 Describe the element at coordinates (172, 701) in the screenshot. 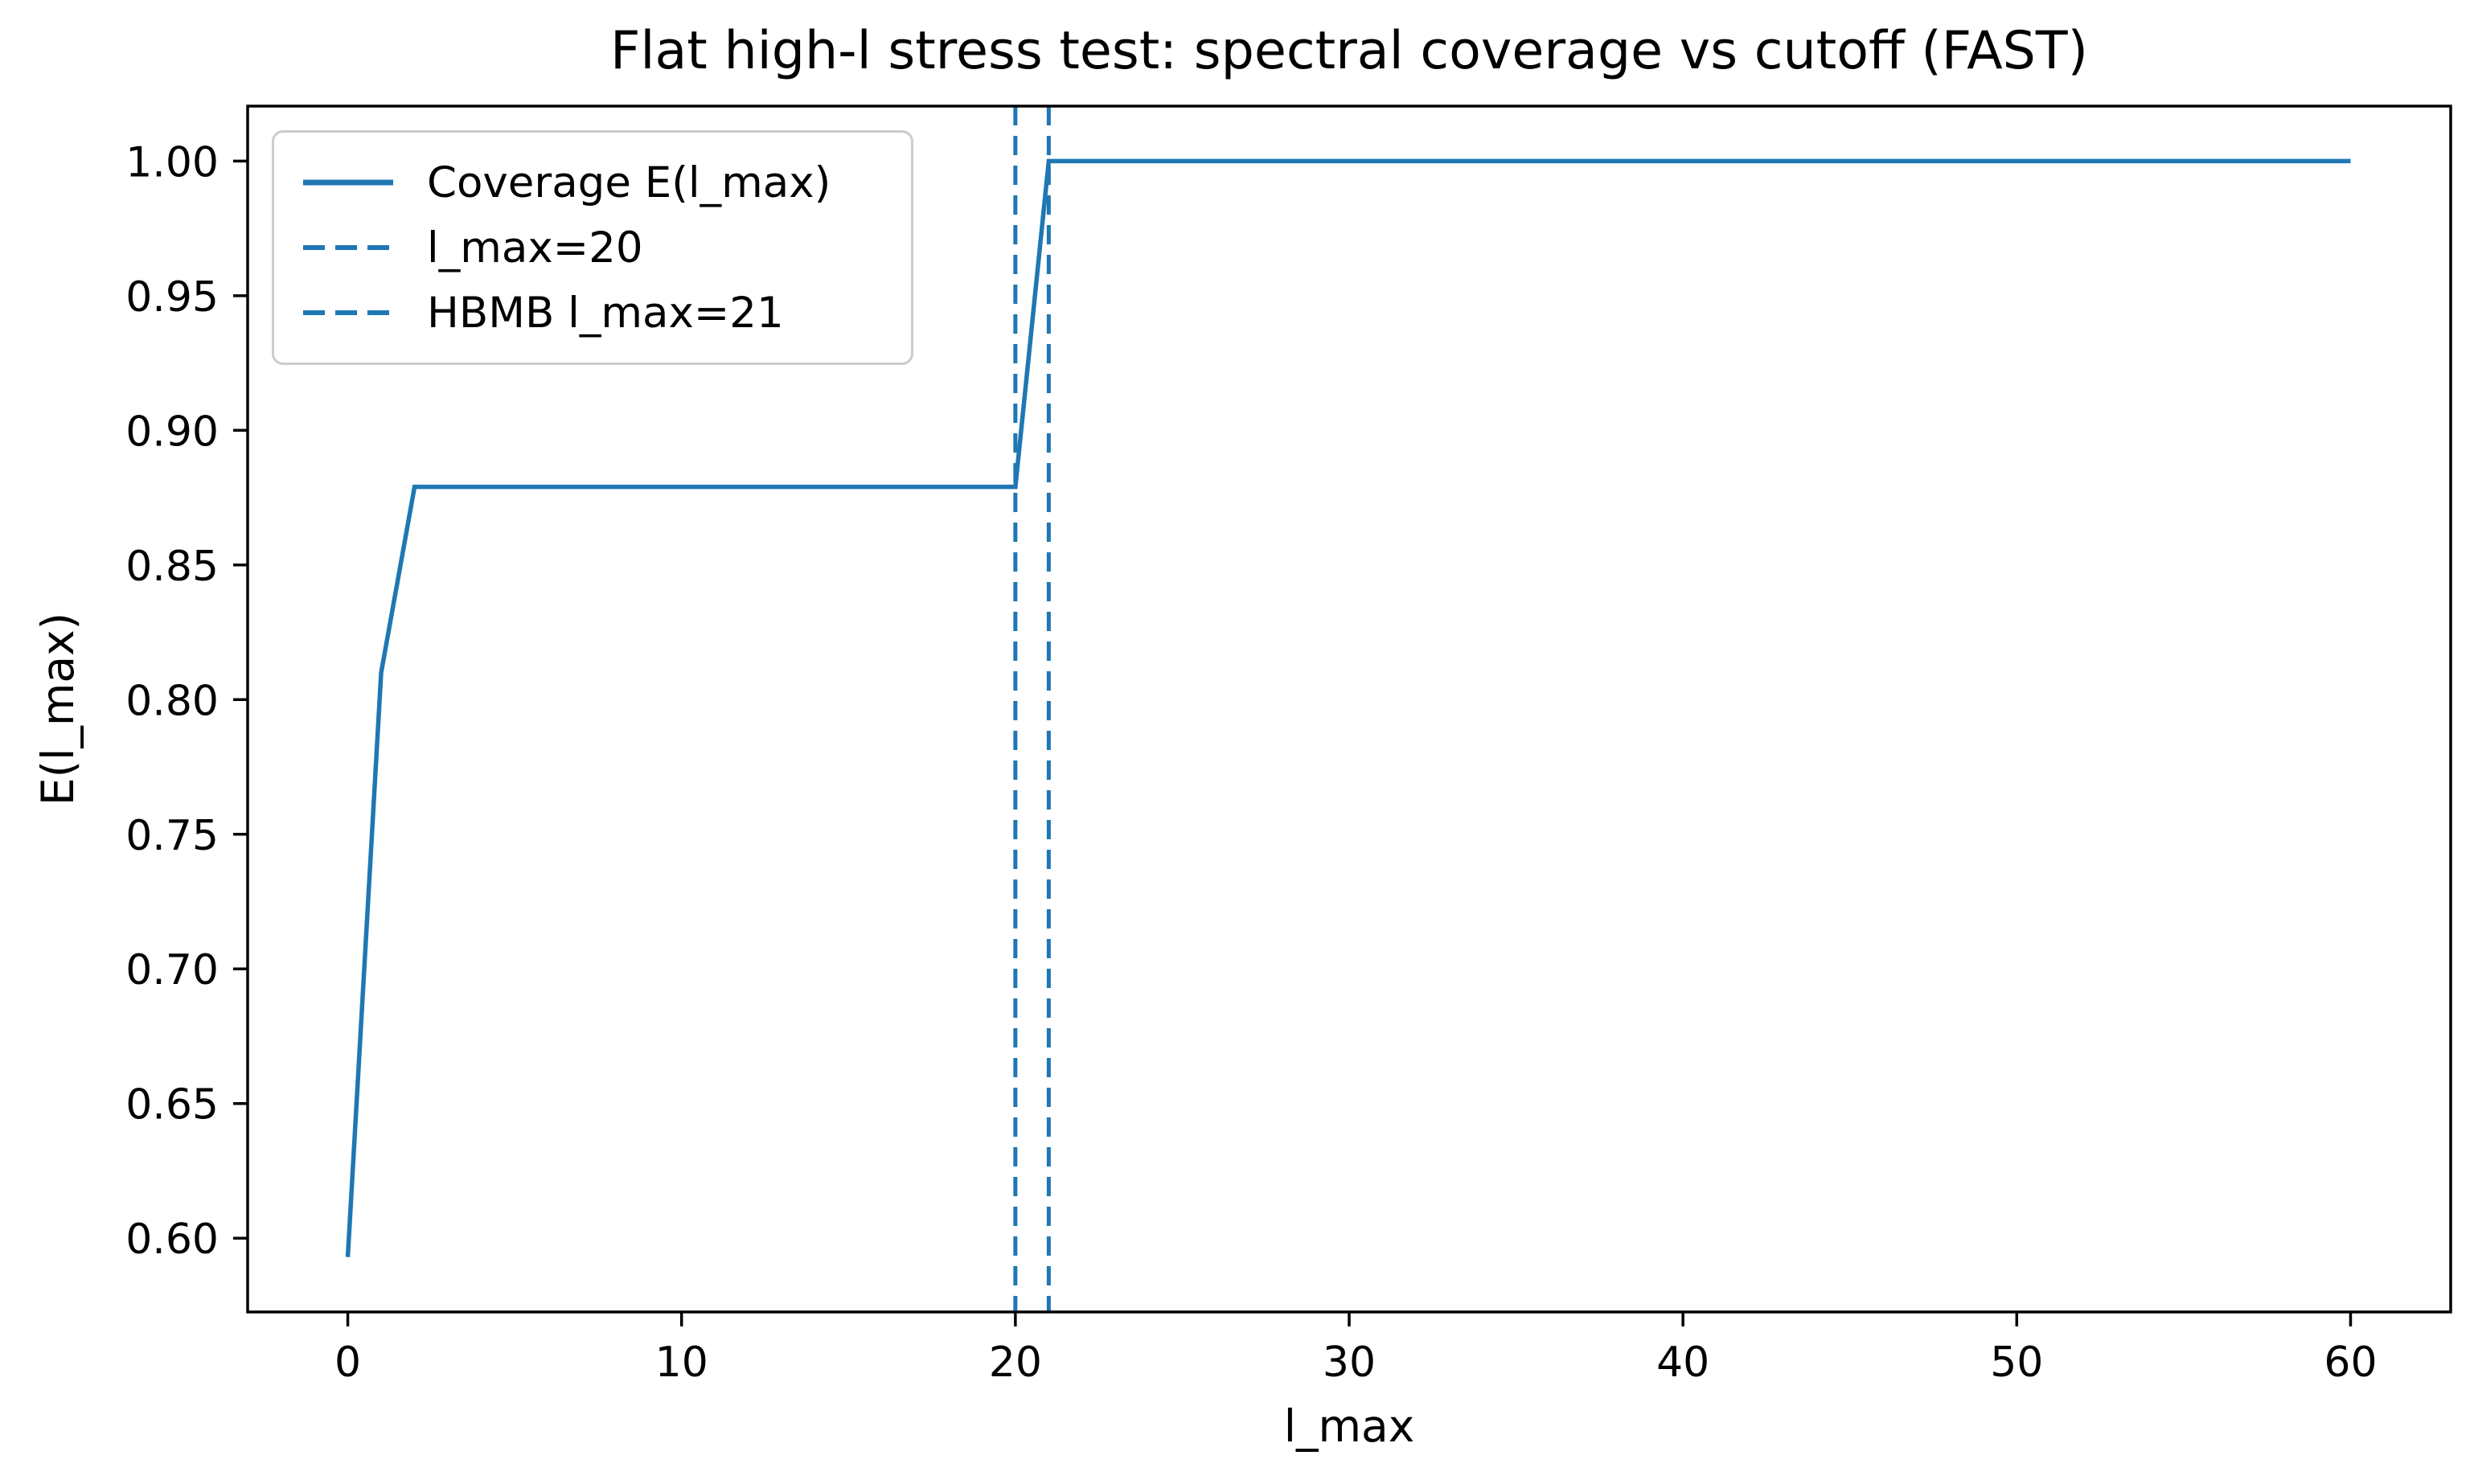

I see `y-tick-label: 0.80` at that location.